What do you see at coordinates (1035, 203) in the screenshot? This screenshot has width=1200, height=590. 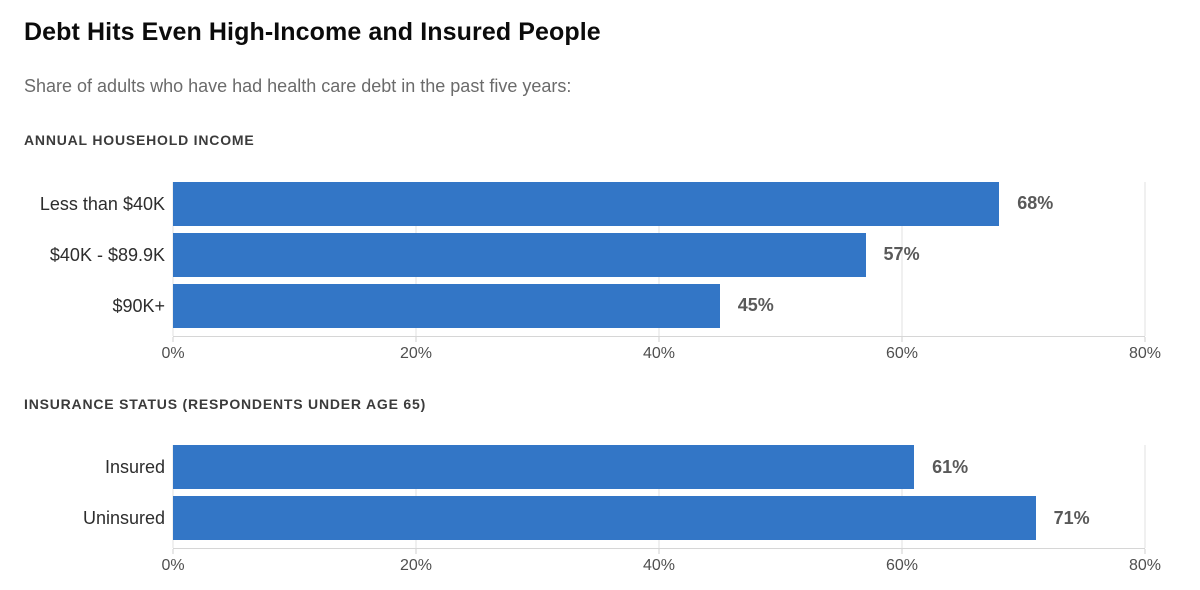 I see `value-label: 68%` at bounding box center [1035, 203].